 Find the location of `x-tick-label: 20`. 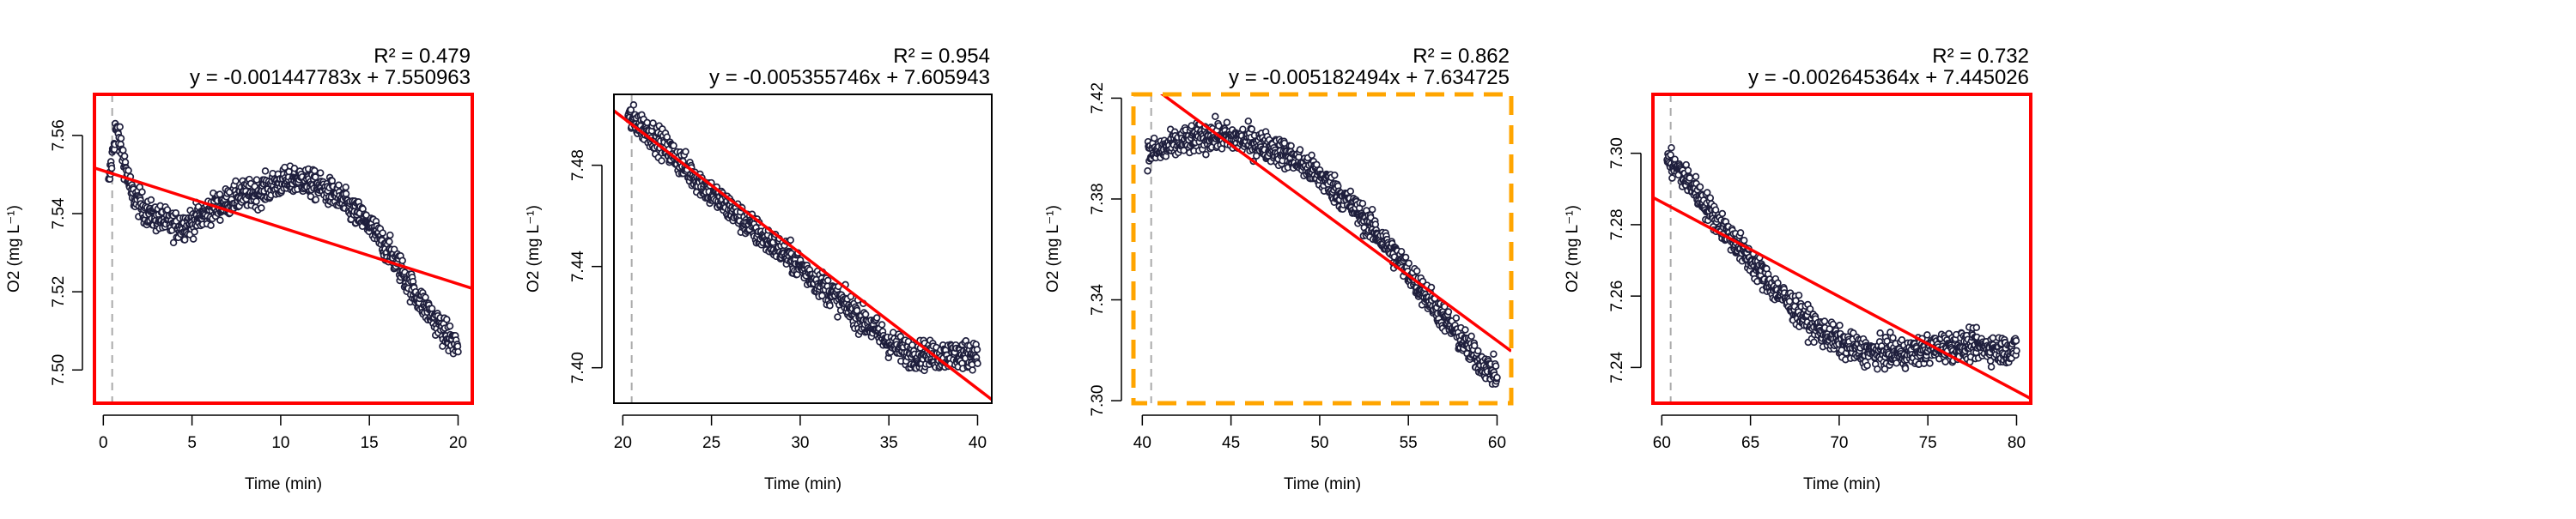

x-tick-label: 20 is located at coordinates (623, 443).